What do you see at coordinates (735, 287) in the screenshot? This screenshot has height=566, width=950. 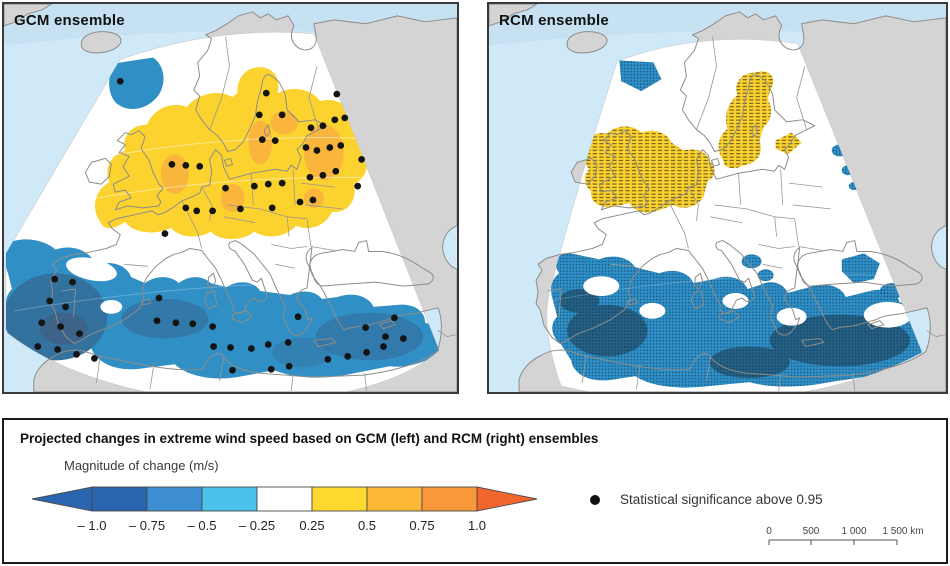 I see `graticule-lines` at bounding box center [735, 287].